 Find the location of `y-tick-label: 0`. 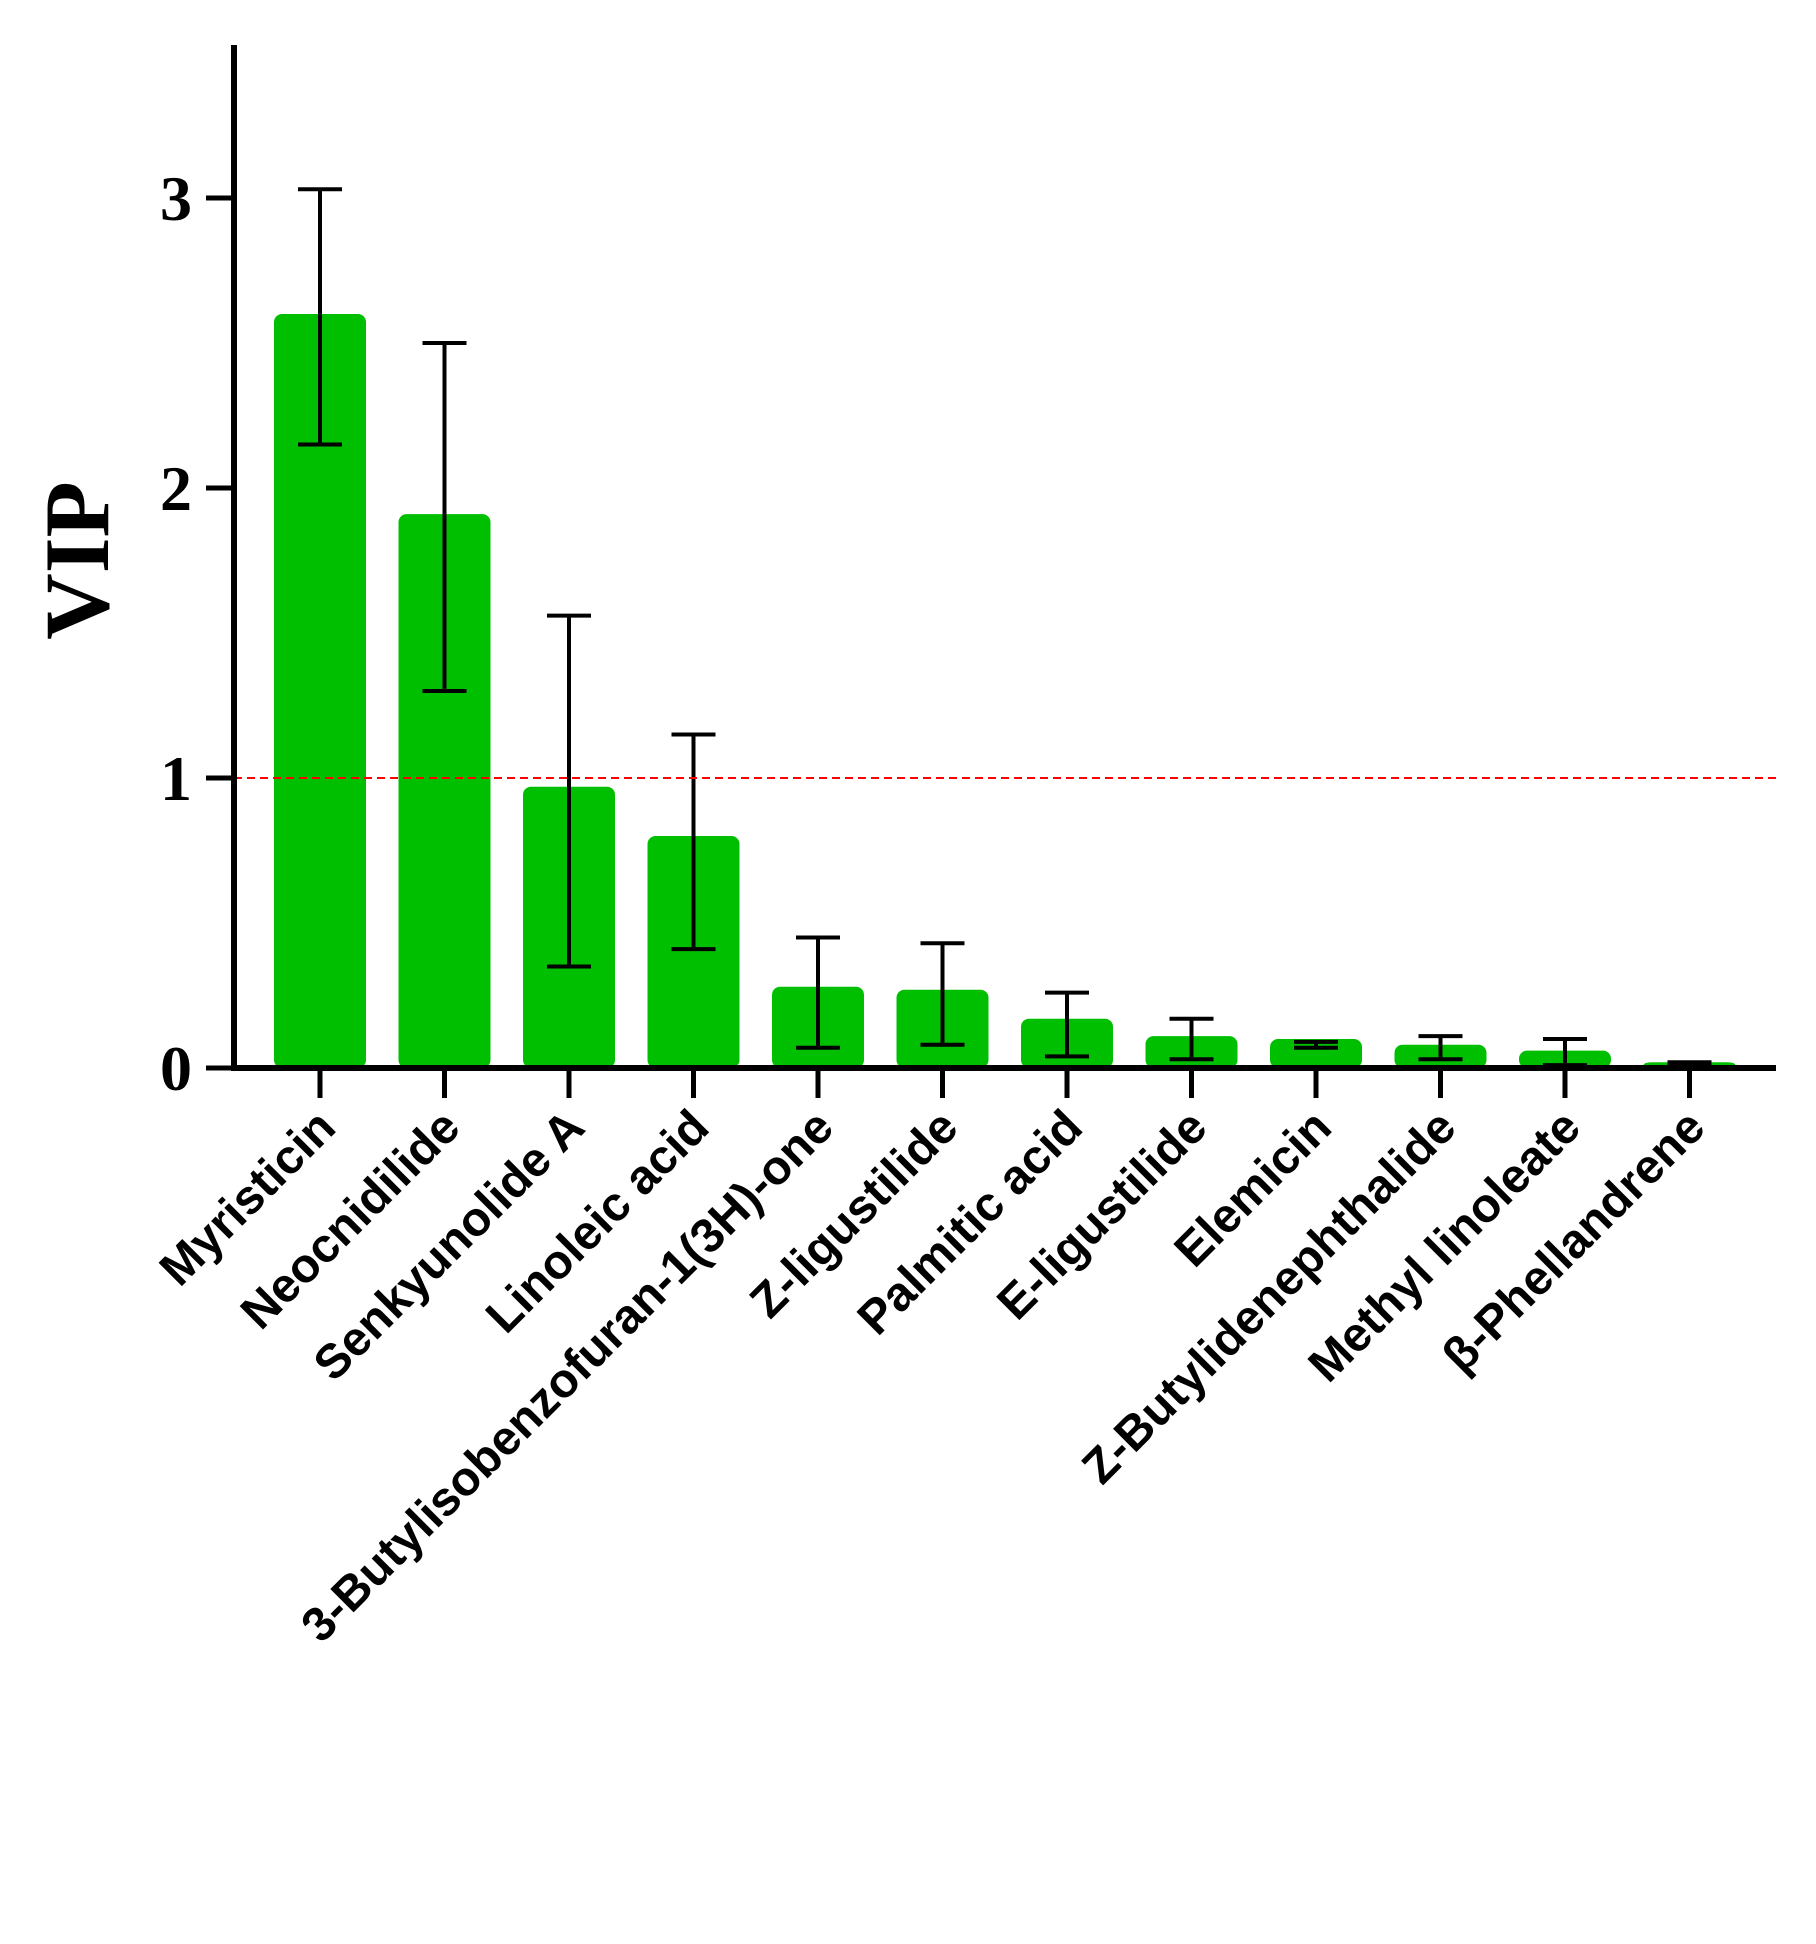

y-tick-label: 0 is located at coordinates (176, 1068).